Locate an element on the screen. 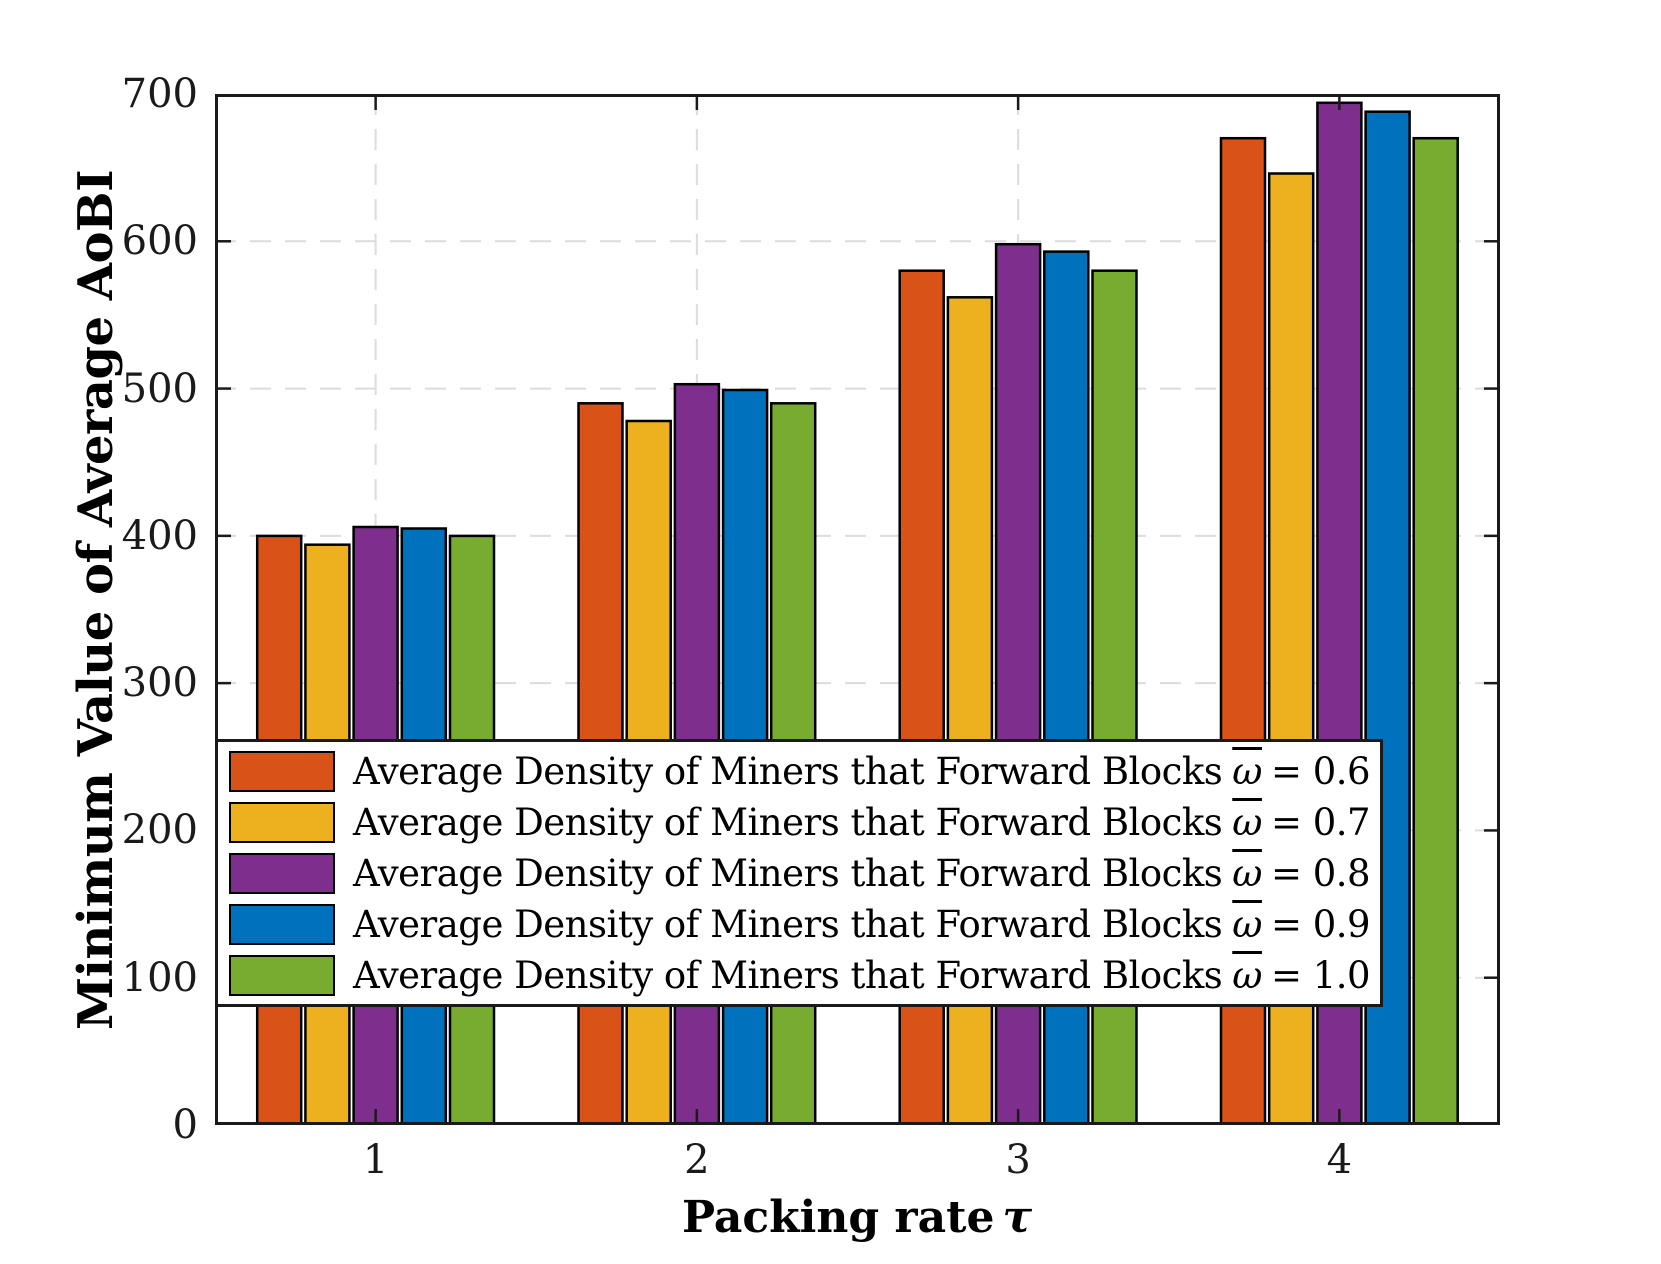 The height and width of the screenshot is (1264, 1661). y-tick-label: 100 is located at coordinates (159, 977).